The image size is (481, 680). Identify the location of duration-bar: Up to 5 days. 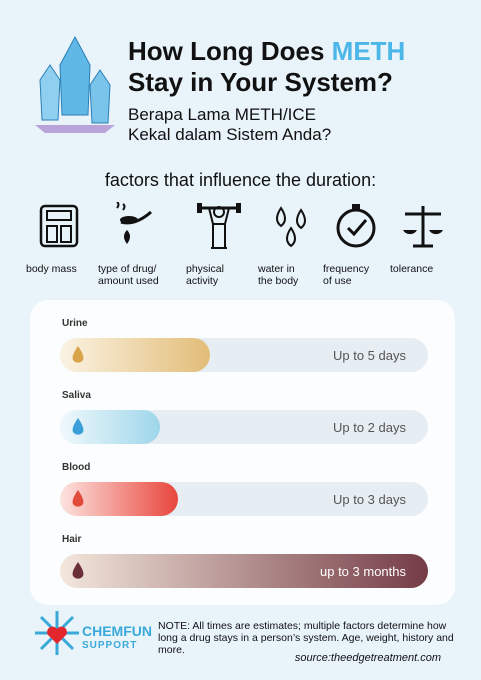
(244, 355).